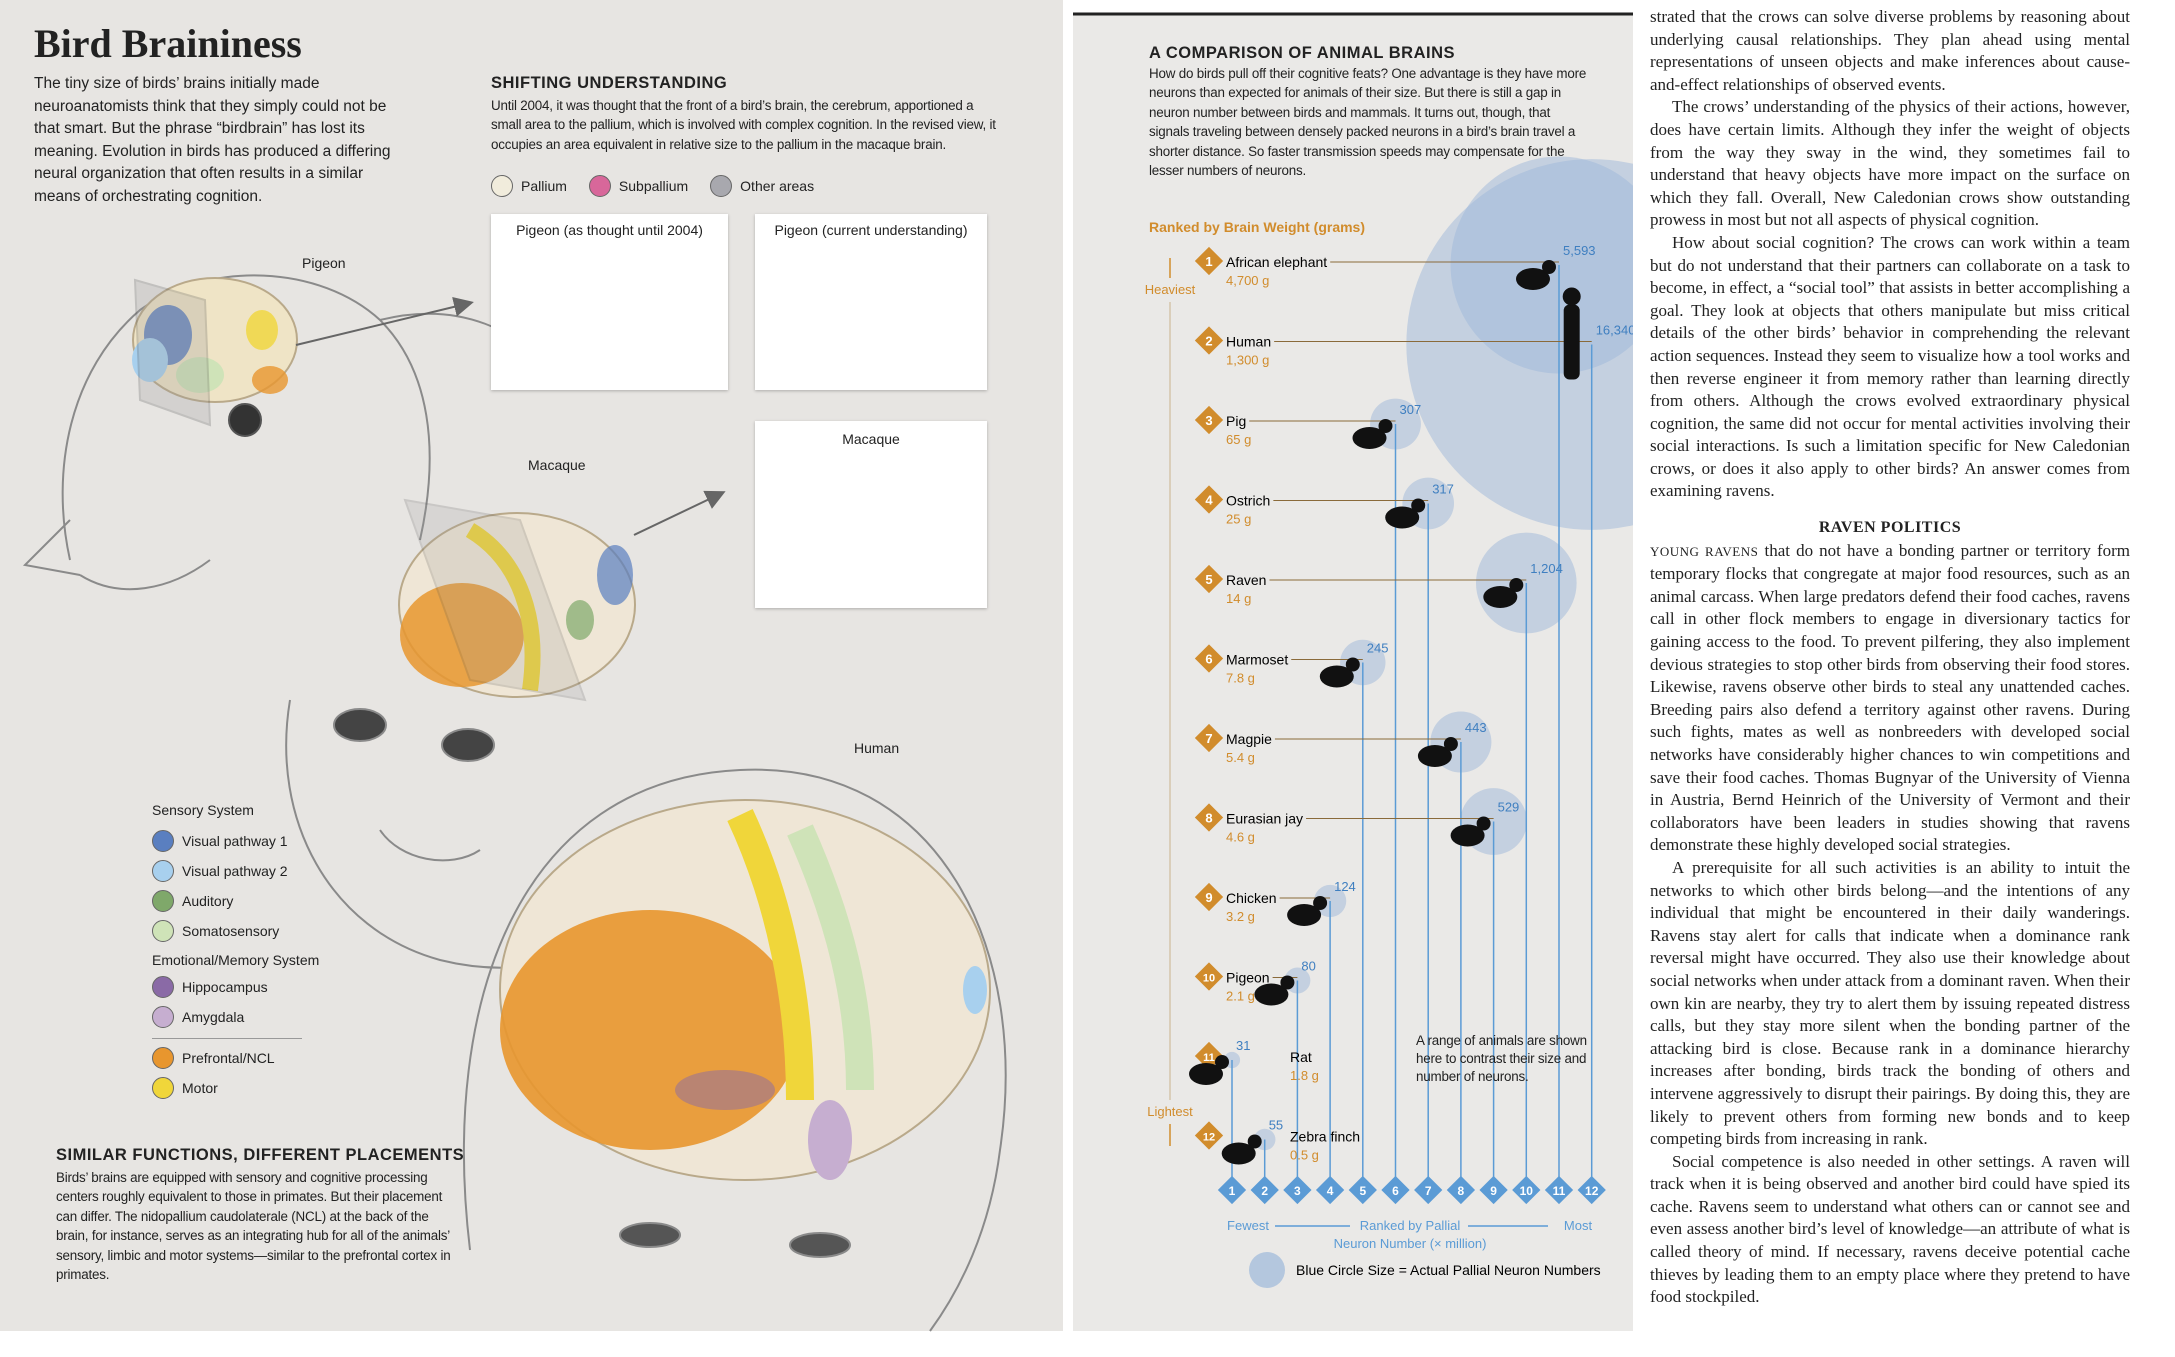  What do you see at coordinates (260, 1155) in the screenshot?
I see `section-heading: SIMILAR FUNCTIONS, DIFFERENT PLACEMENTS` at bounding box center [260, 1155].